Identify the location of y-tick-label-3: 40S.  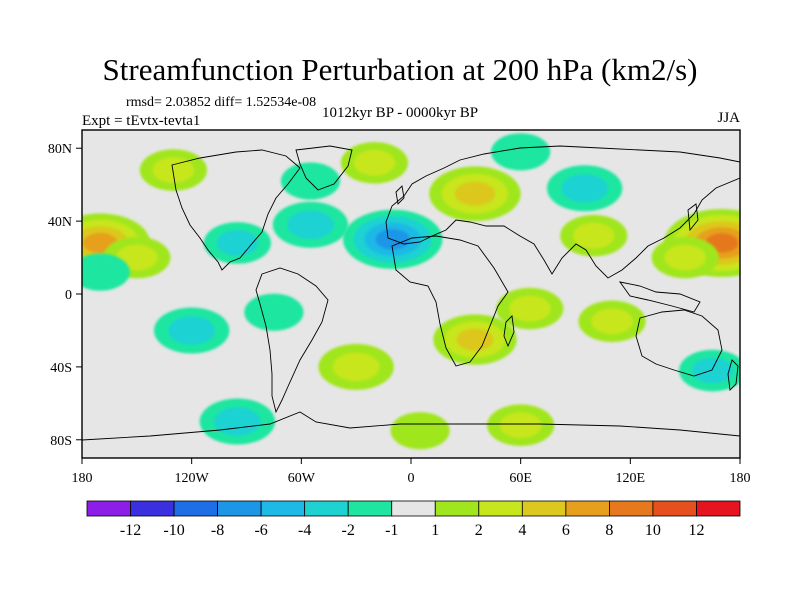
(61, 368).